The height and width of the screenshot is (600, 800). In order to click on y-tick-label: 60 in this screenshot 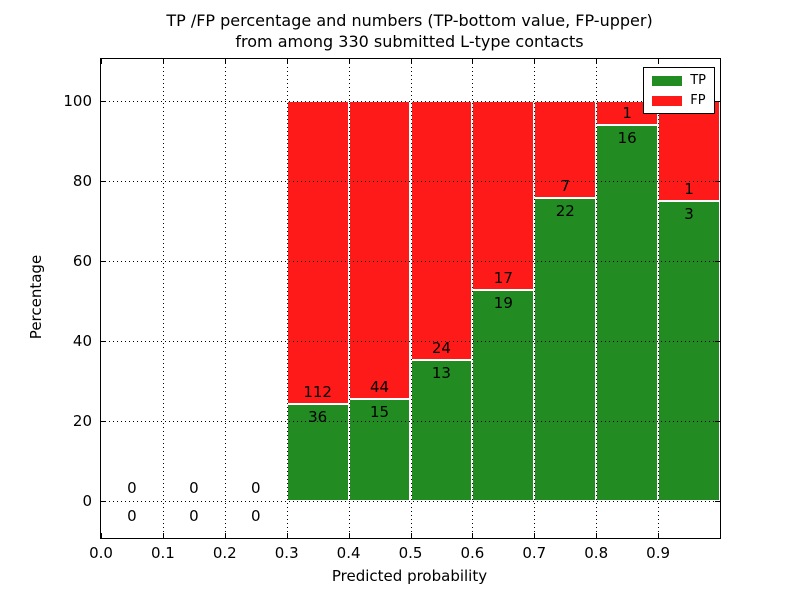, I will do `click(82, 261)`.